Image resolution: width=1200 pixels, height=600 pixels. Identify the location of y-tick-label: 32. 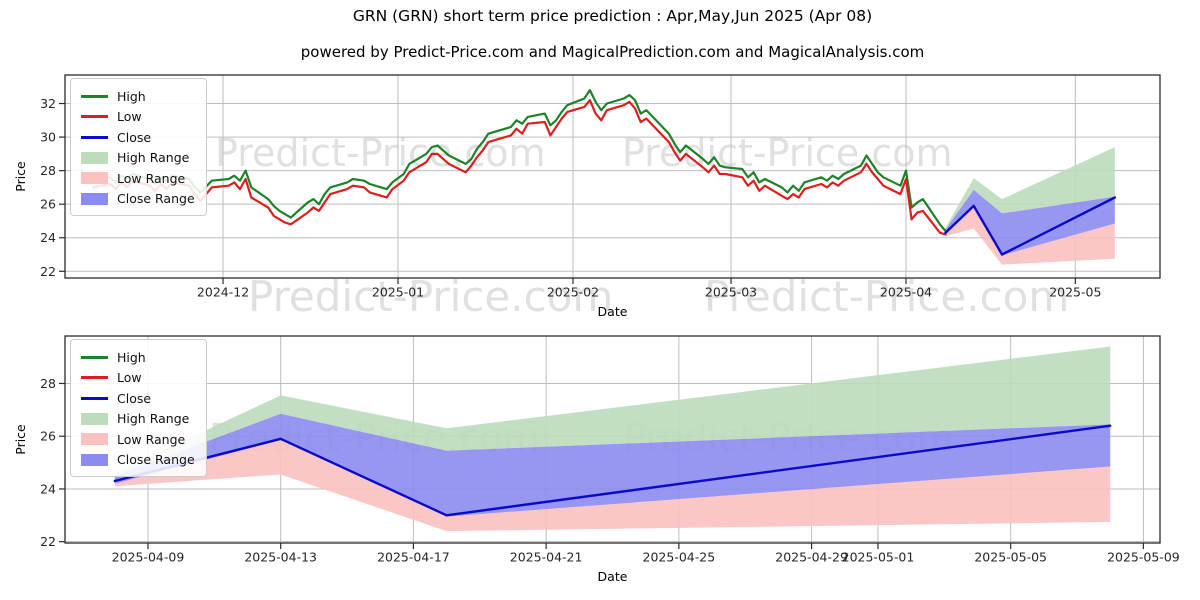
(48, 103).